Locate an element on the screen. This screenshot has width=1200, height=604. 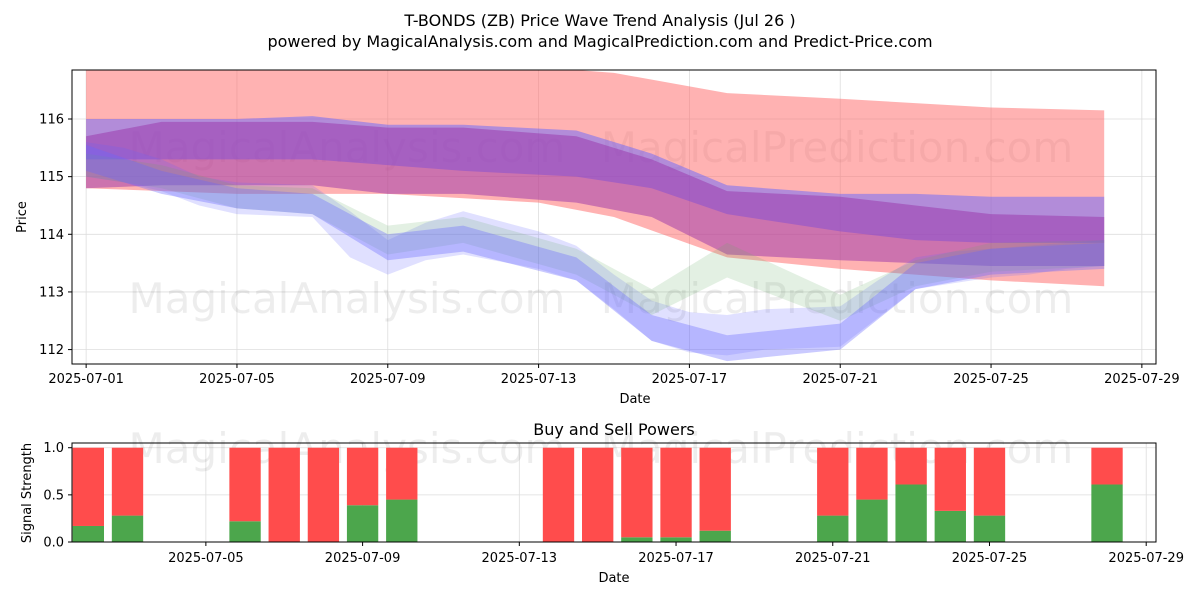
price-x-tick-label-3: 2025-07-13 is located at coordinates (539, 379).